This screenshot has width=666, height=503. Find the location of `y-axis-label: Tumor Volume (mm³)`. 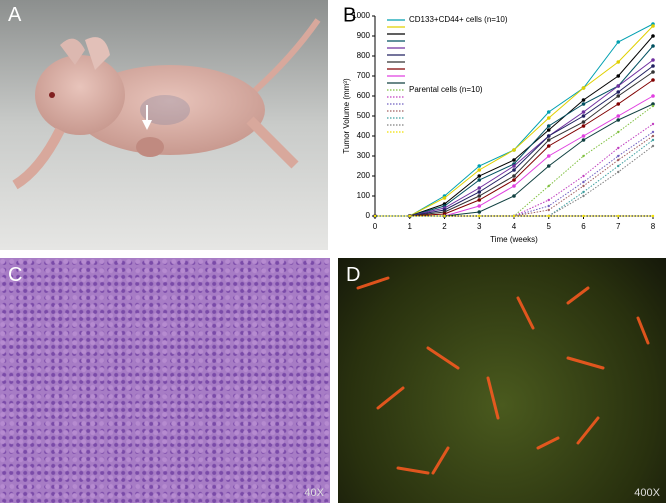

y-axis-label: Tumor Volume (mm³) is located at coordinates (346, 116).